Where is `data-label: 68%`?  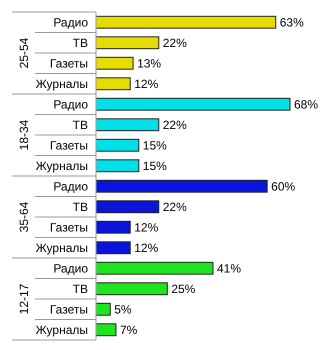
data-label: 68% is located at coordinates (306, 104).